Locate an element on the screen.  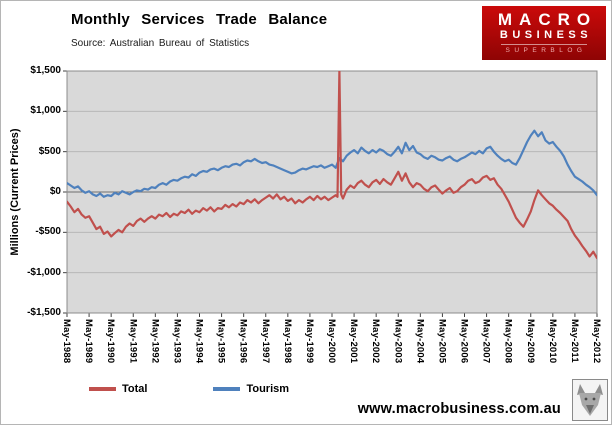
y-tick-label: -$1,000 is located at coordinates (44, 272).